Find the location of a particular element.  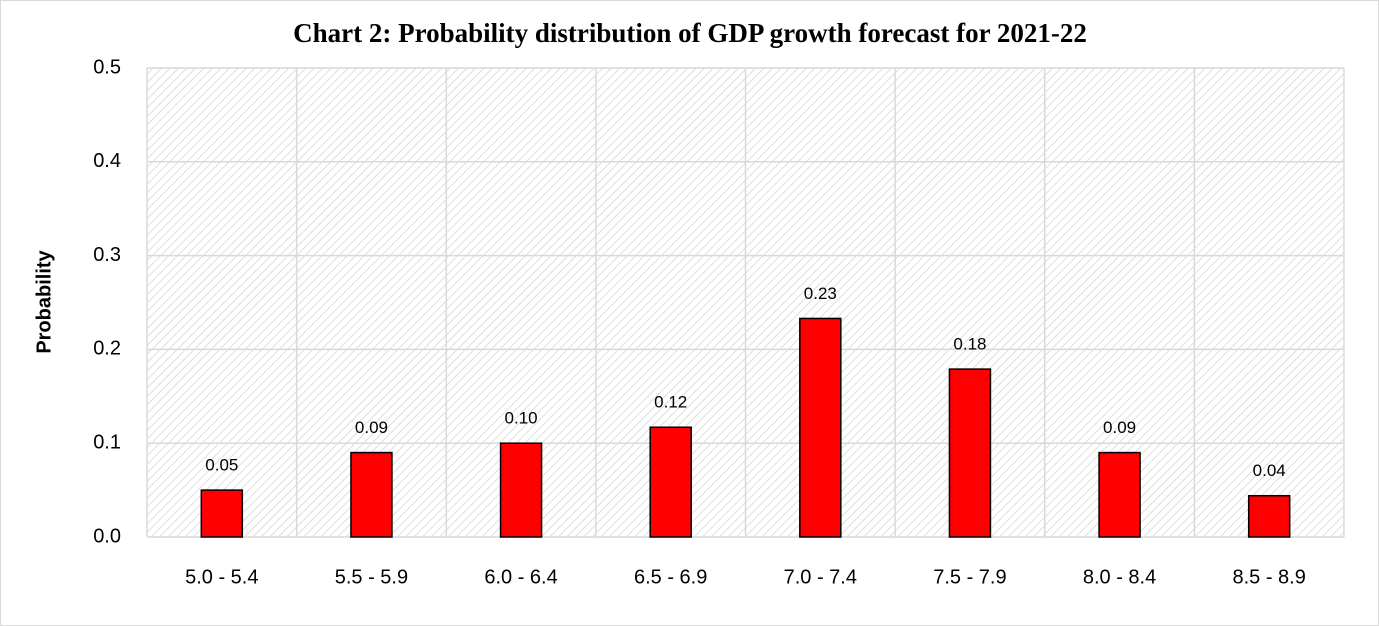

value-label: 0.23 is located at coordinates (820, 293).